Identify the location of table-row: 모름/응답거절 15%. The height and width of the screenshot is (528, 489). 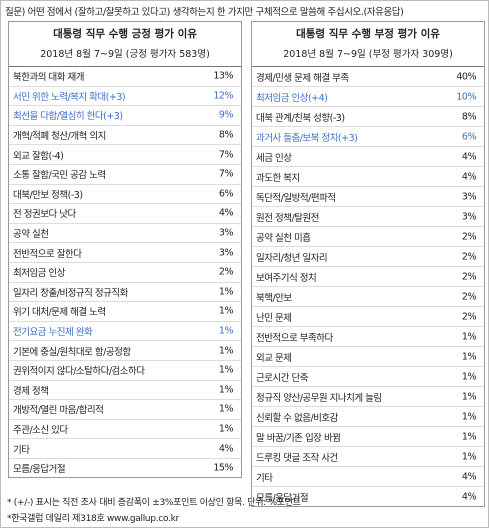
(125, 468).